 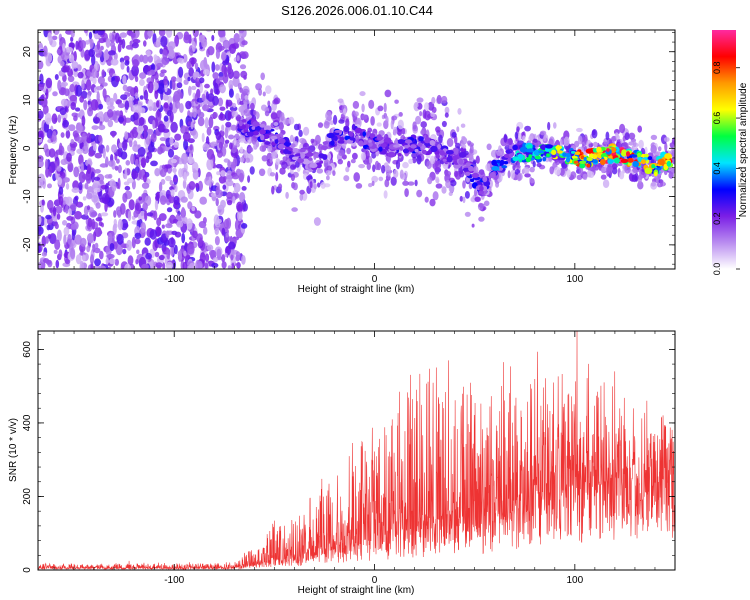 I want to click on spectrogram-ylabel: Frequency (Hz), so click(x=13, y=150).